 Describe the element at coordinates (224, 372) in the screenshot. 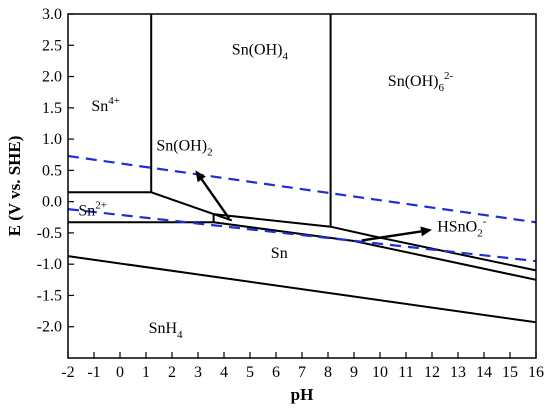

I see `x-tick-label: 4` at that location.